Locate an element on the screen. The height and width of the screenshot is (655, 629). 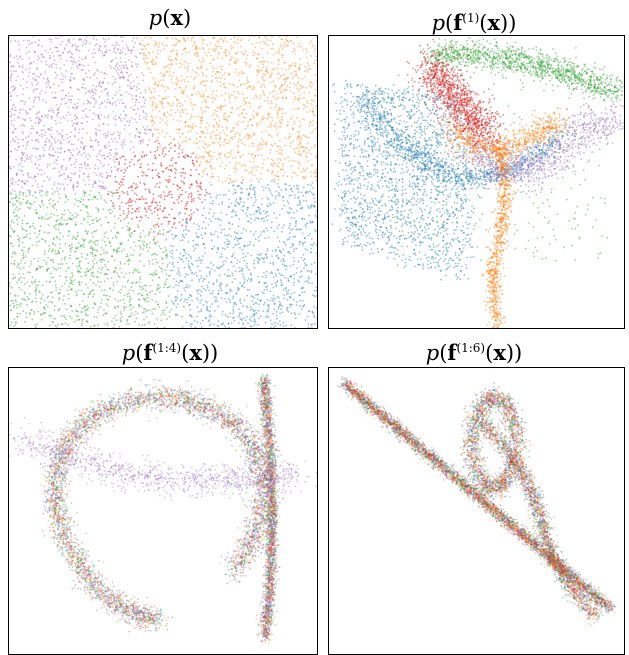
panel-title-pf16: p(f(1:6)(x)) is located at coordinates (472, 351).